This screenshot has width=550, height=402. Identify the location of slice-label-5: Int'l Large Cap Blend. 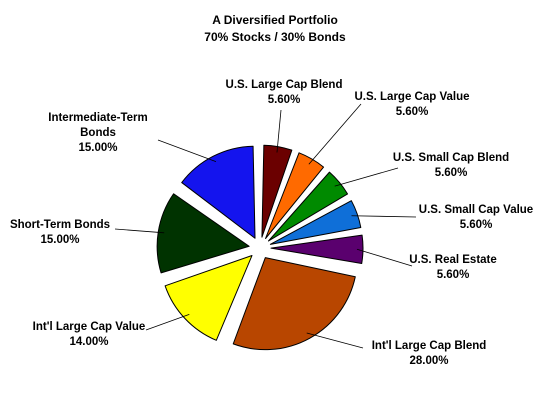
(429, 346).